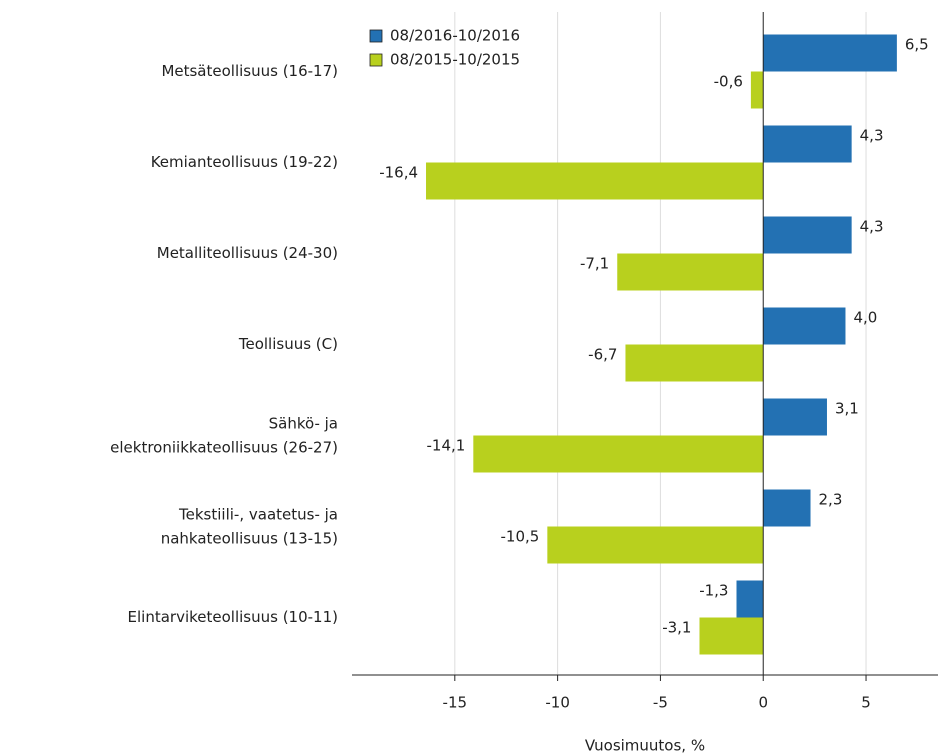 Image resolution: width=938 pixels, height=756 pixels. I want to click on y-tick-label: Sähkö- ja elektroniikkateollisuus (26-27), so click(224, 435).